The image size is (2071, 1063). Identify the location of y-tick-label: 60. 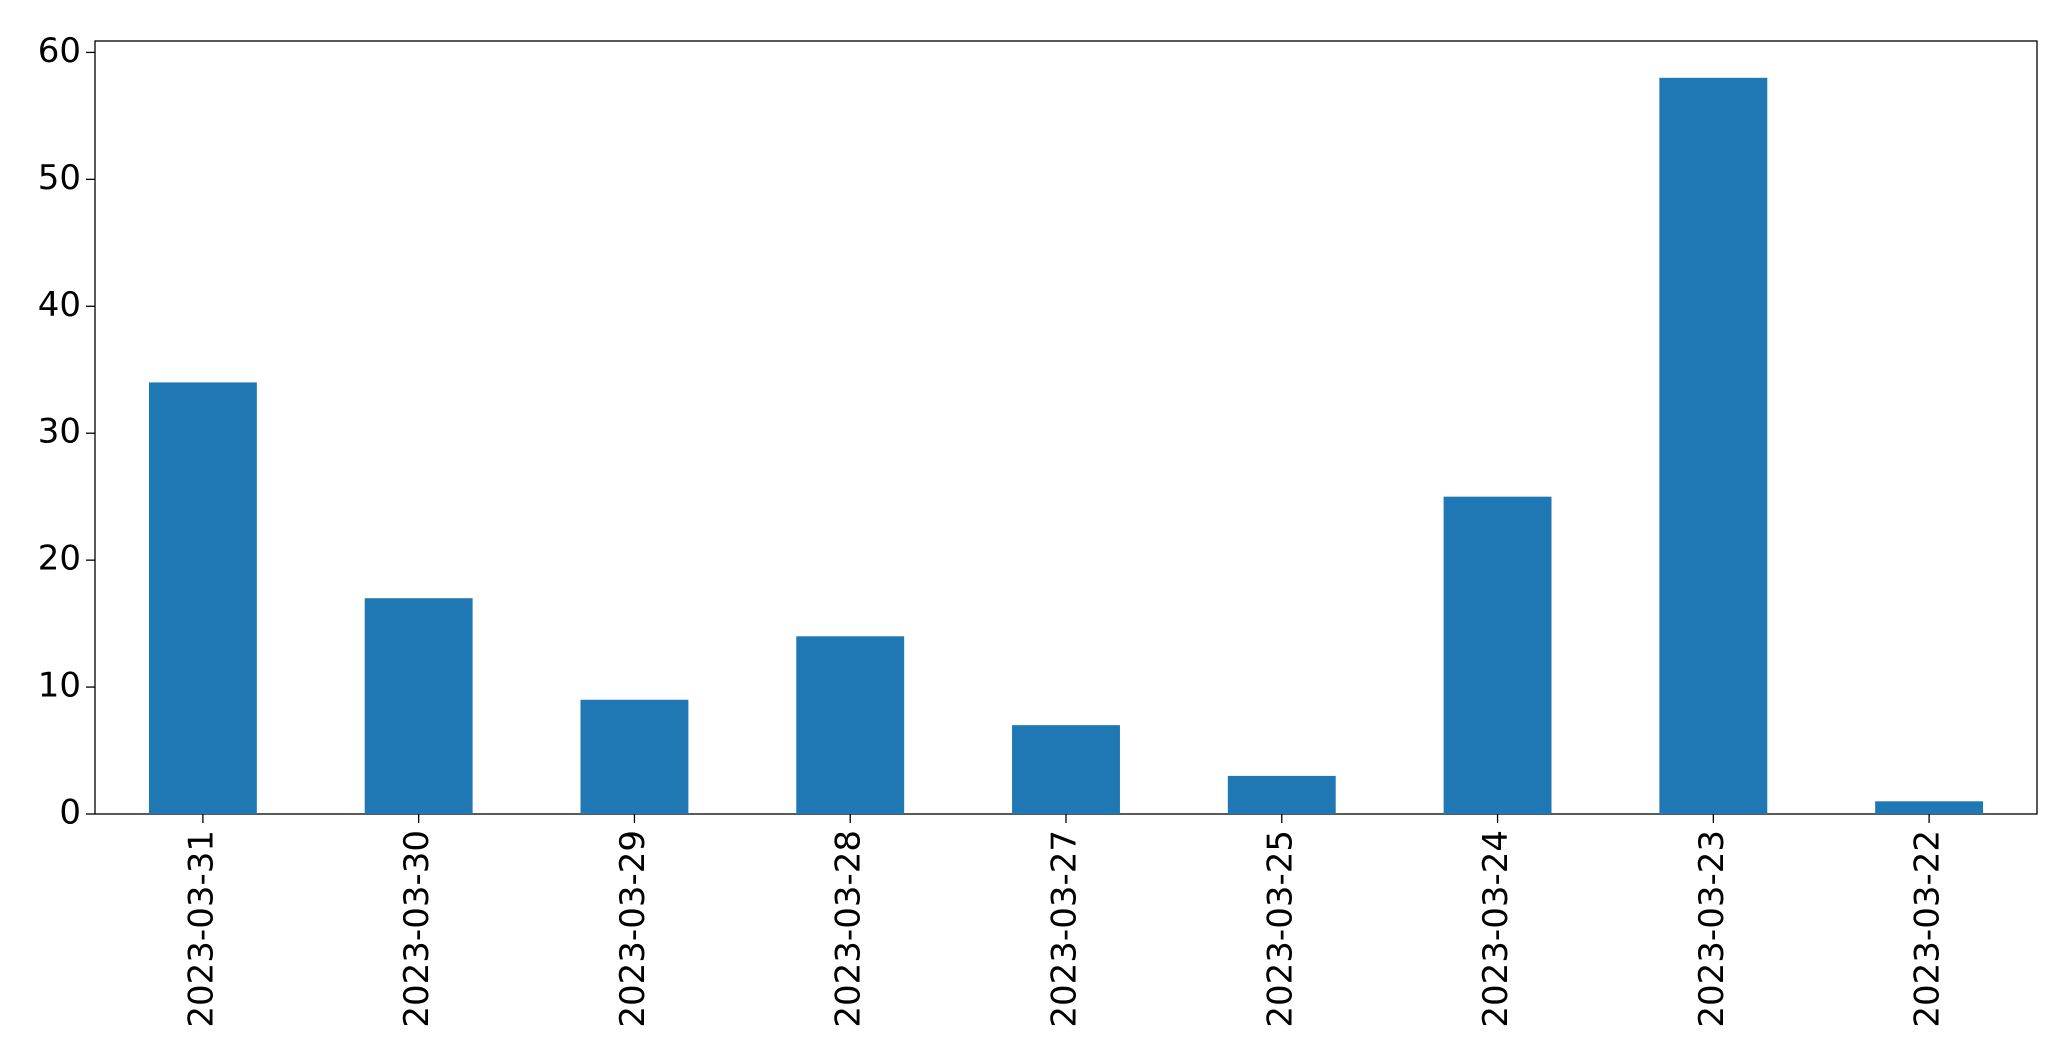
(59, 51).